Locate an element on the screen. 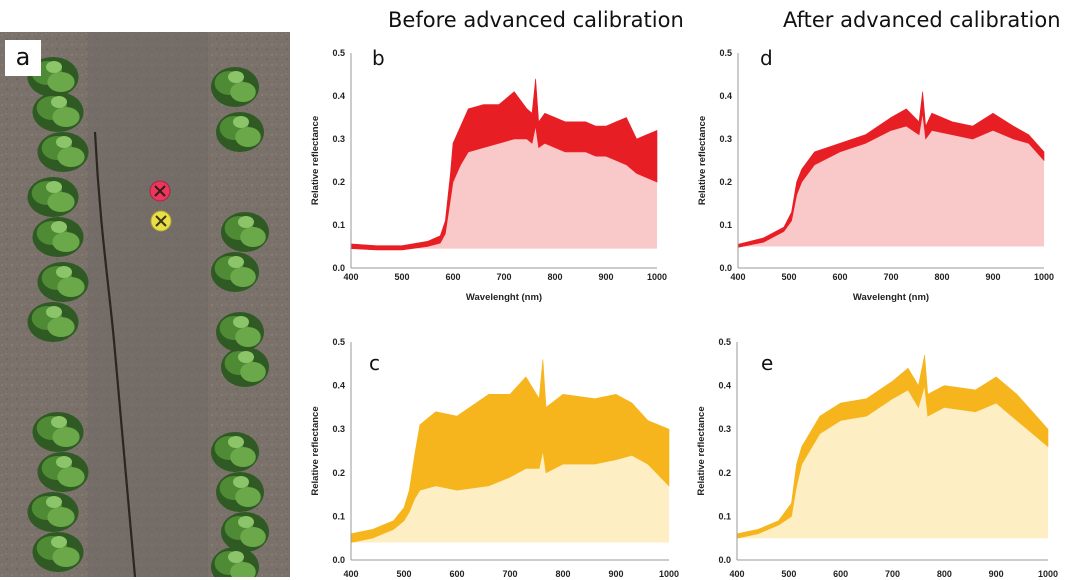  title-after-calibration: After advanced calibration is located at coordinates (922, 20).